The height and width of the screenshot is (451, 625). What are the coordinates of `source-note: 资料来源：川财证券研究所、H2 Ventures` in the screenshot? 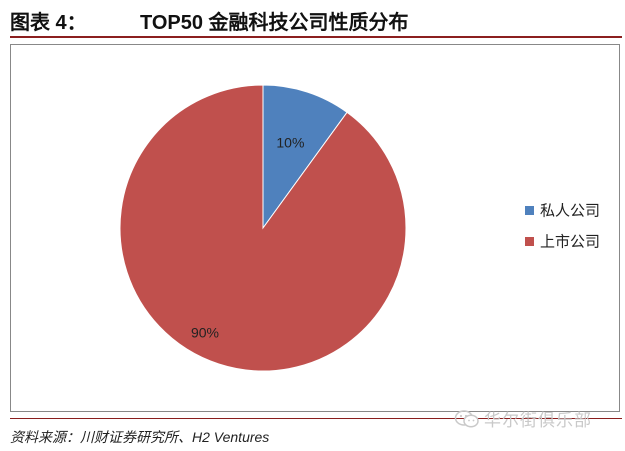 It's located at (140, 437).